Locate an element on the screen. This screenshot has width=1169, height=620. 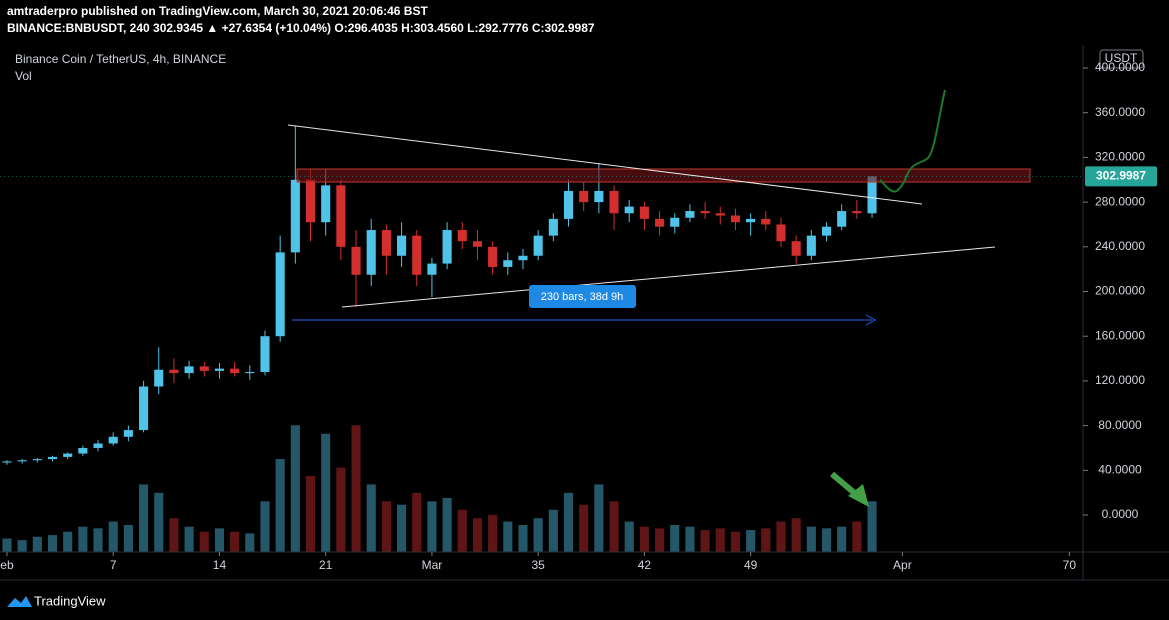
volume-arrowhead is located at coordinates (858, 495).